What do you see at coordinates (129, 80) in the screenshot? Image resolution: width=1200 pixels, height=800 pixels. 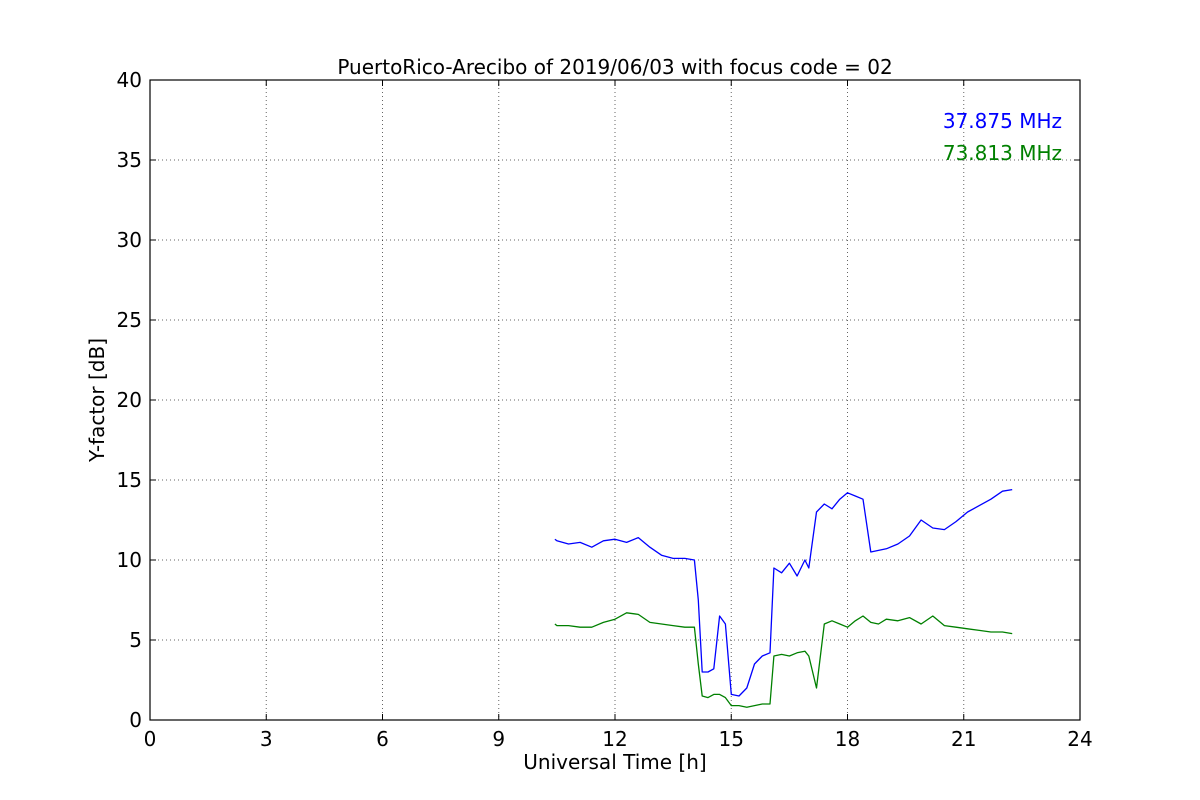 I see `y-tick-label: 40` at bounding box center [129, 80].